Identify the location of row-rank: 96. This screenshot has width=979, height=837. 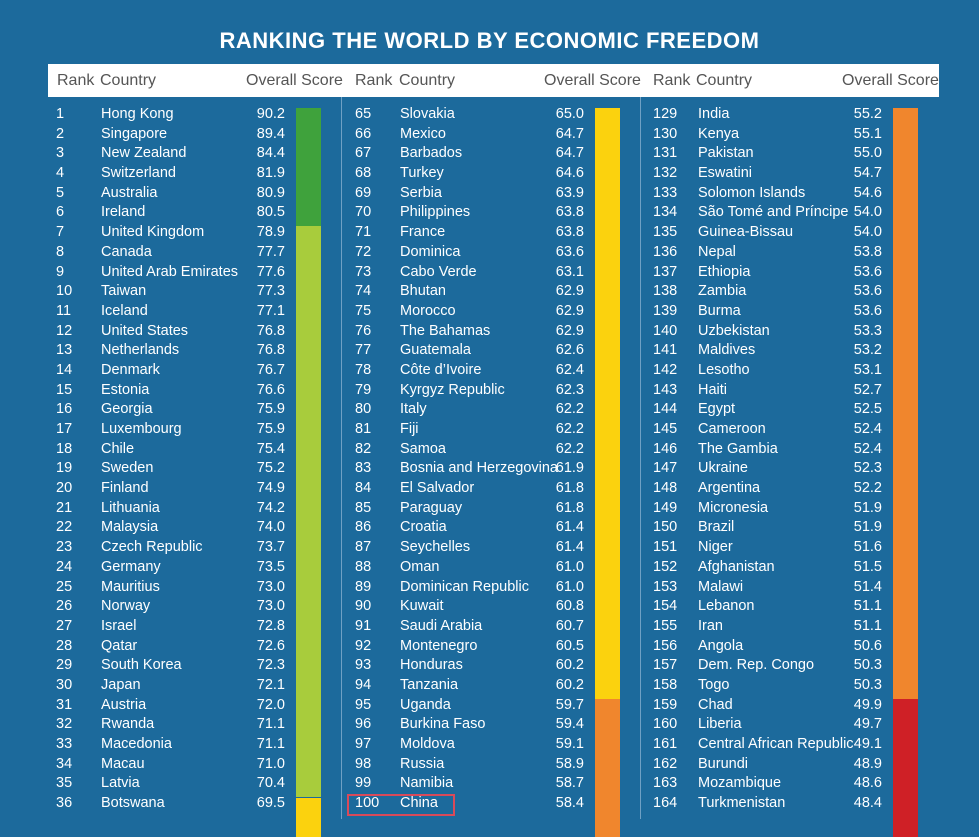
(363, 724).